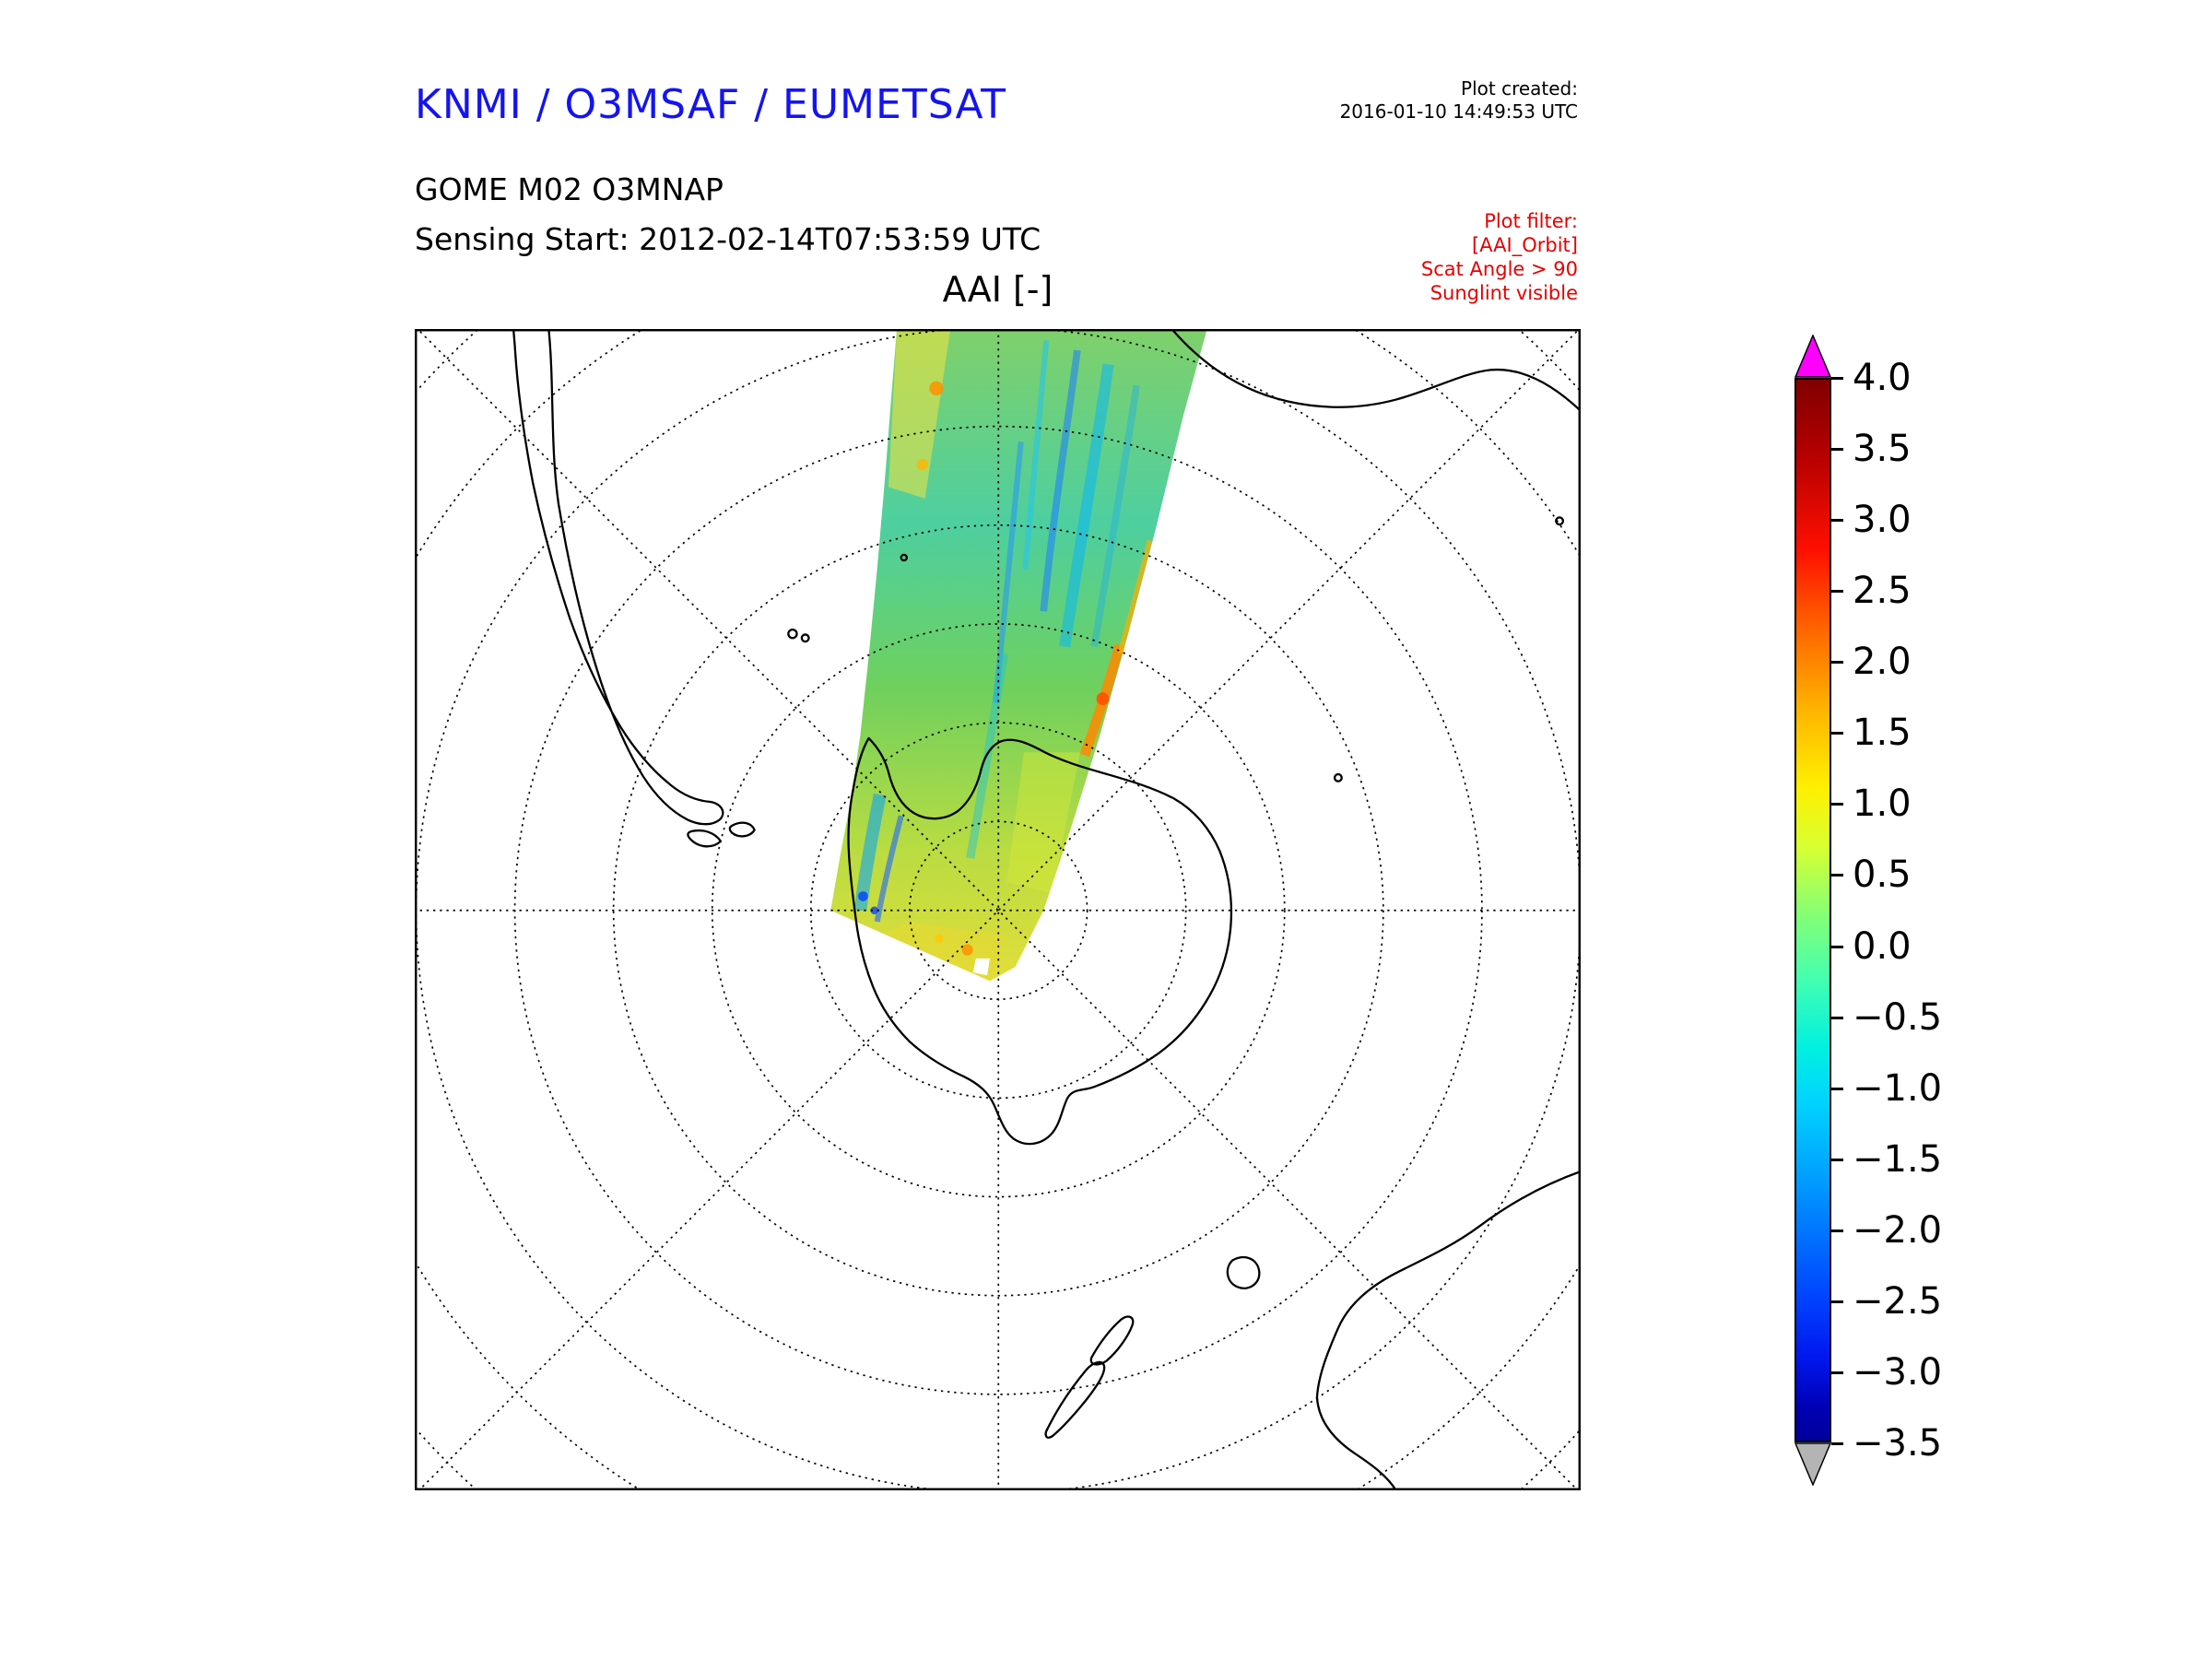 This screenshot has width=2212, height=1659. What do you see at coordinates (997, 289) in the screenshot?
I see `map-title: AAI [-]` at bounding box center [997, 289].